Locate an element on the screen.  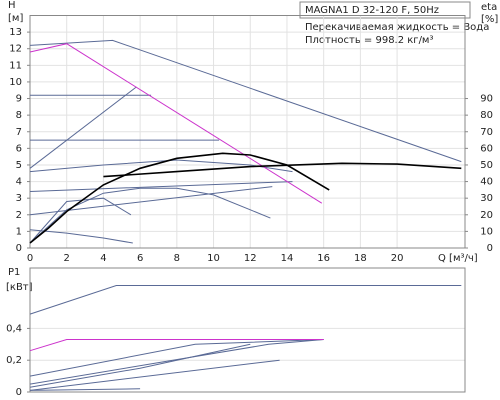
y-tick-label: 0,4 is located at coordinates (14, 328).